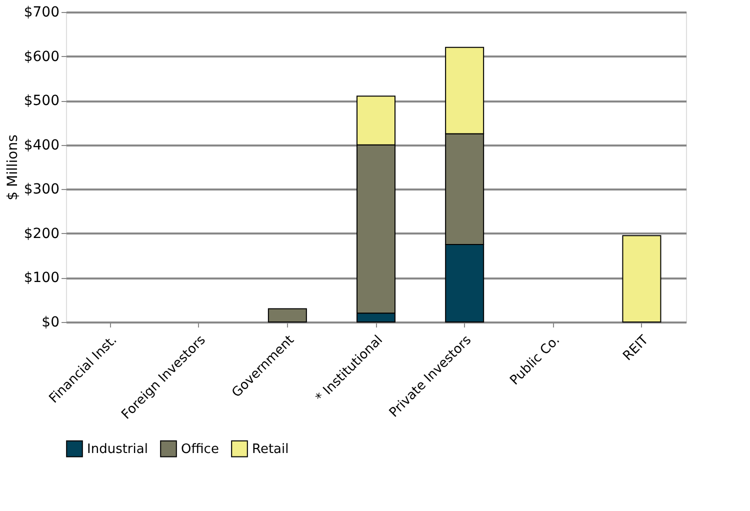 The height and width of the screenshot is (511, 750). Describe the element at coordinates (117, 449) in the screenshot. I see `legend-label: Industrial` at that location.